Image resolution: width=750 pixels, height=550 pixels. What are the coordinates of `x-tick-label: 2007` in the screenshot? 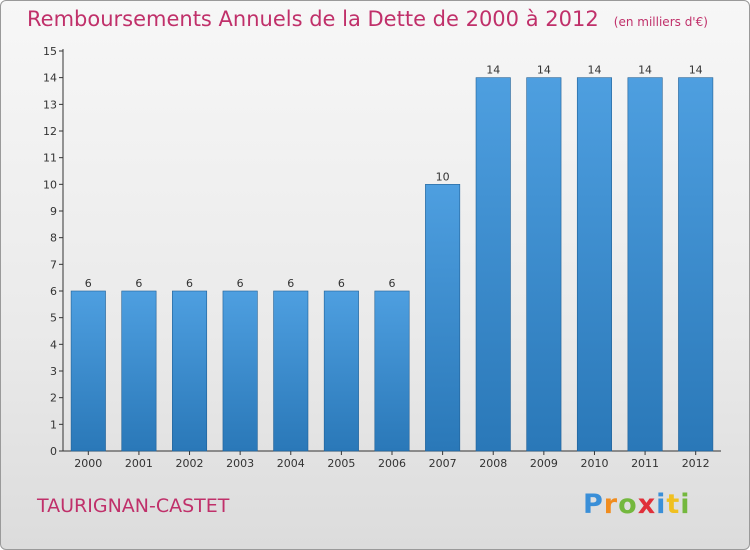 It's located at (443, 463).